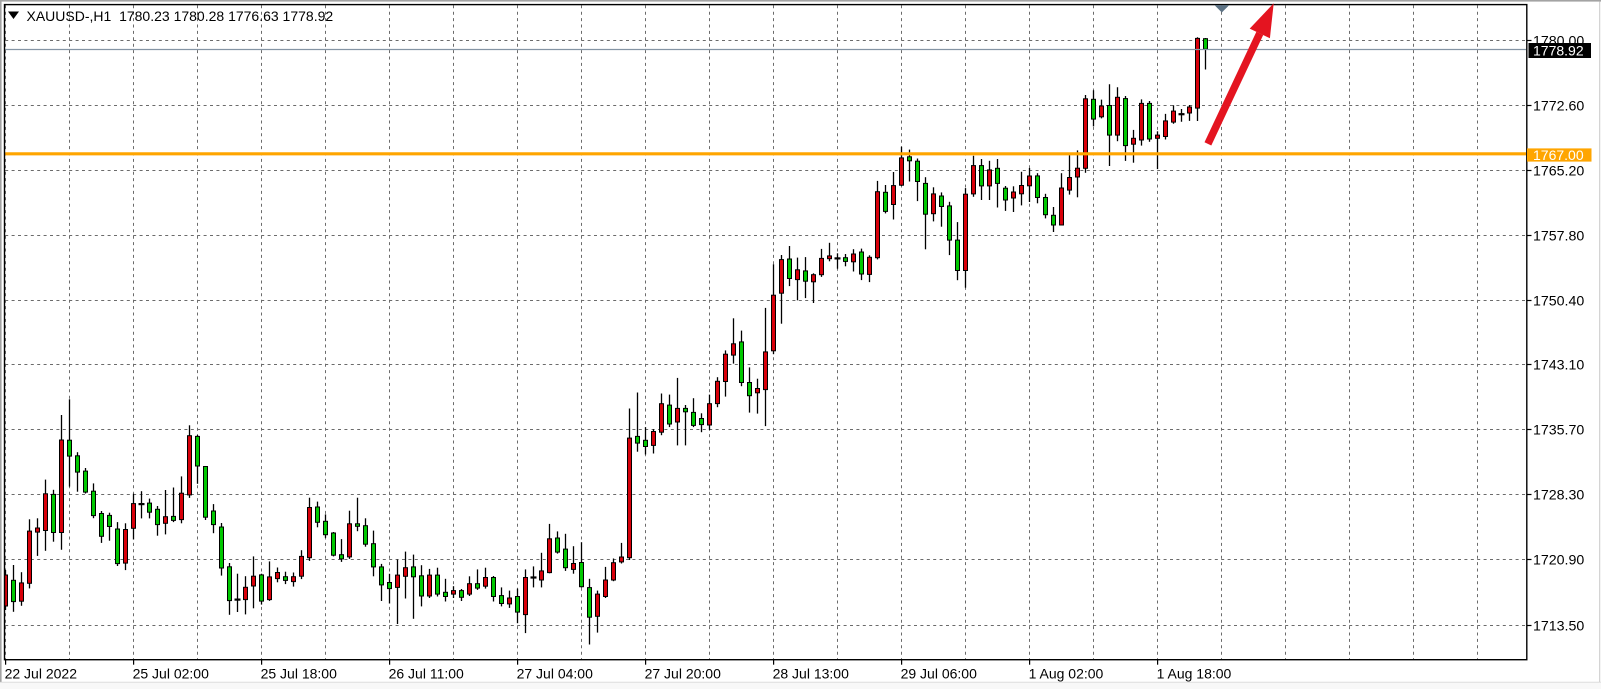  What do you see at coordinates (299, 674) in the screenshot?
I see `svg-text: 25 Jul 18:00` at bounding box center [299, 674].